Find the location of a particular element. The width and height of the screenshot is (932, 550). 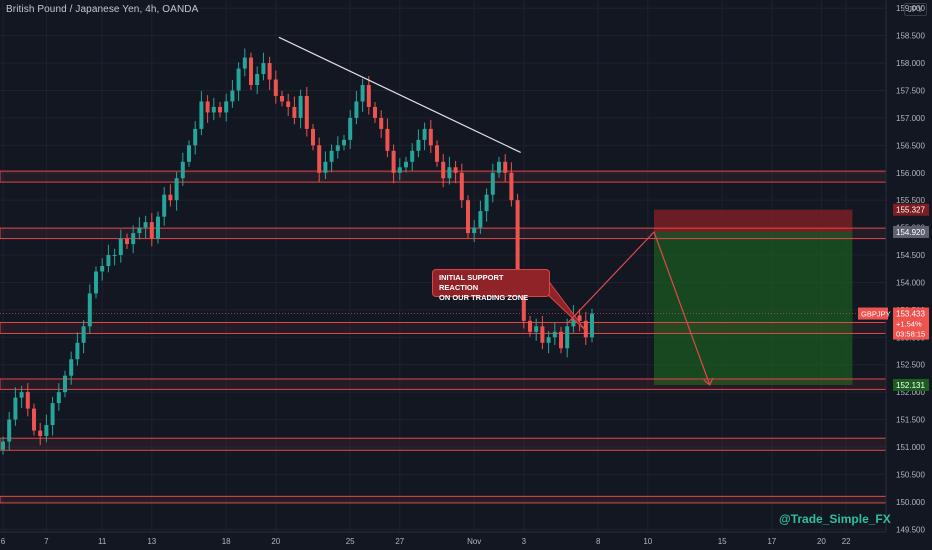

y-tick-label-16: 151.000 is located at coordinates (910, 447).